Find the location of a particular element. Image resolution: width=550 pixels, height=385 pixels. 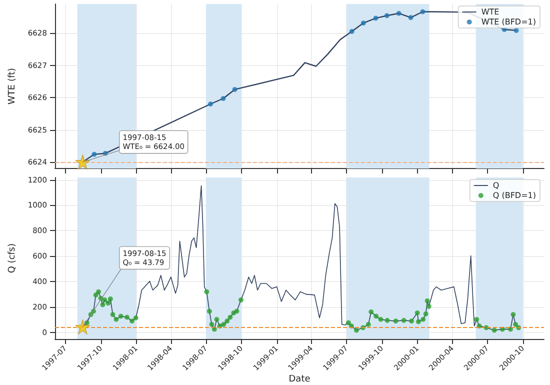

x-axis-title: Date is located at coordinates (299, 379).